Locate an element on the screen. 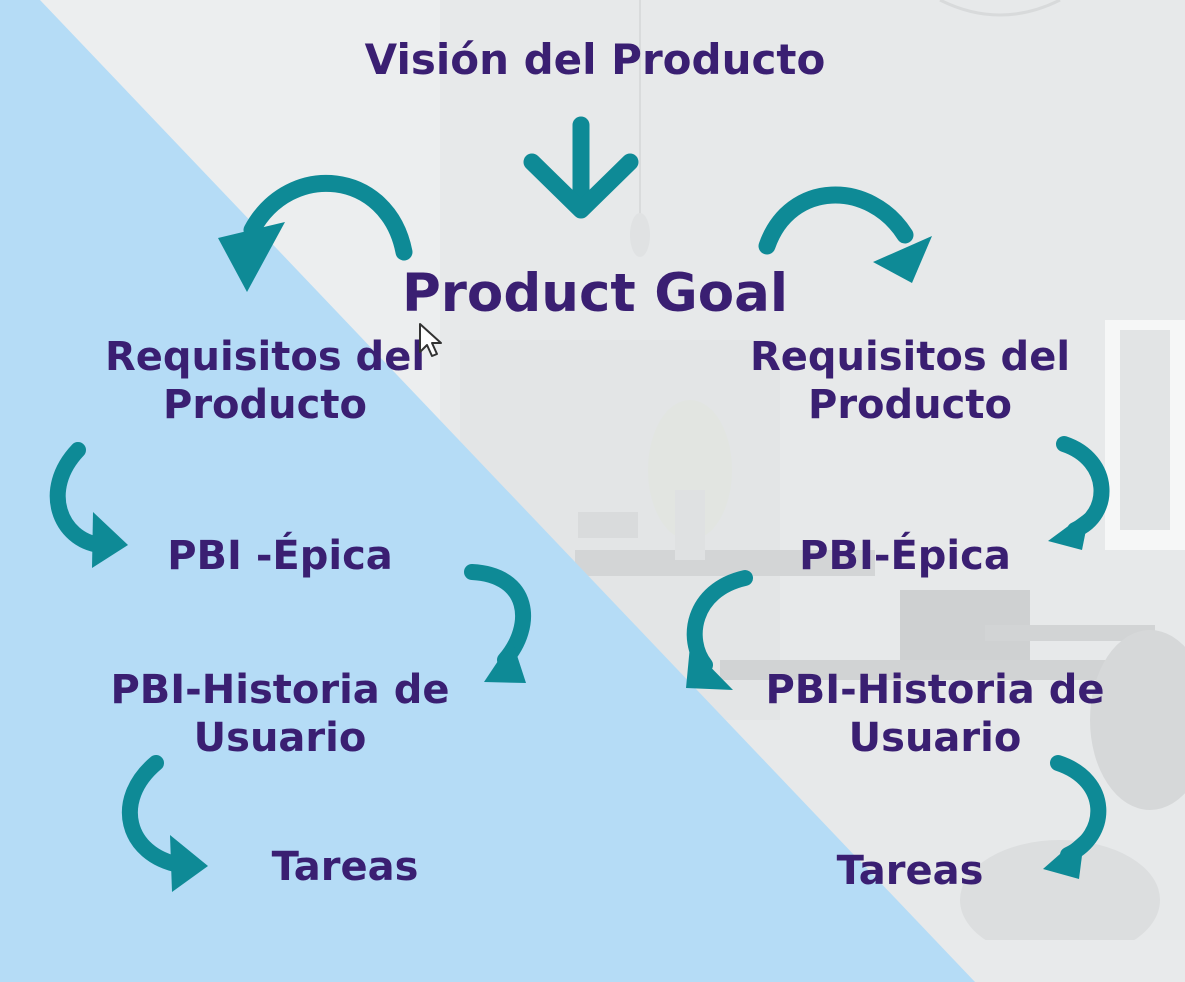  left-requirements-label: Requisitos del Producto is located at coordinates (265, 381).